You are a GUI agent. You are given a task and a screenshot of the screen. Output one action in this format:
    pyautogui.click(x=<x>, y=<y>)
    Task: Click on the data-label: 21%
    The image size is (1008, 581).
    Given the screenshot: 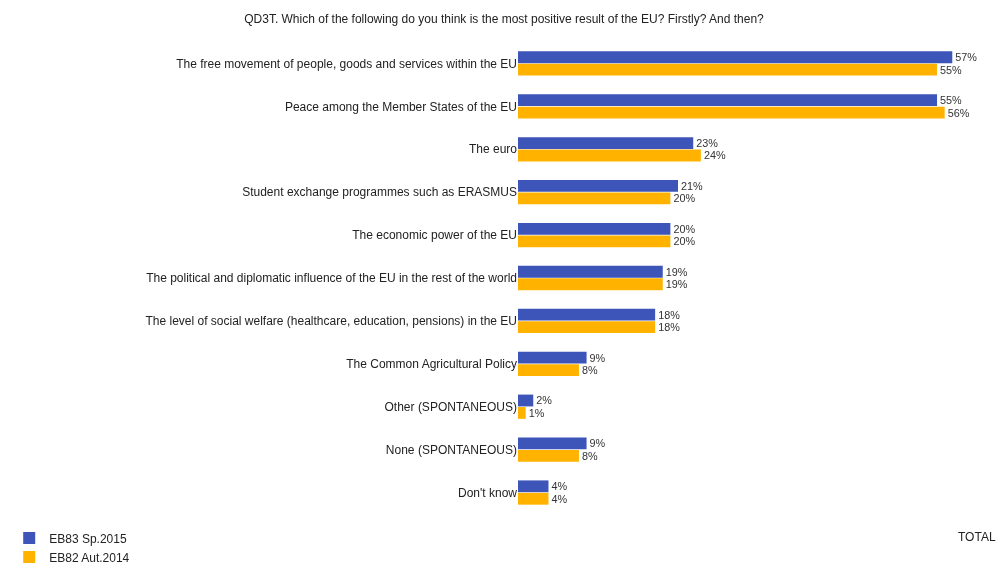 What is the action you would take?
    pyautogui.click(x=692, y=185)
    